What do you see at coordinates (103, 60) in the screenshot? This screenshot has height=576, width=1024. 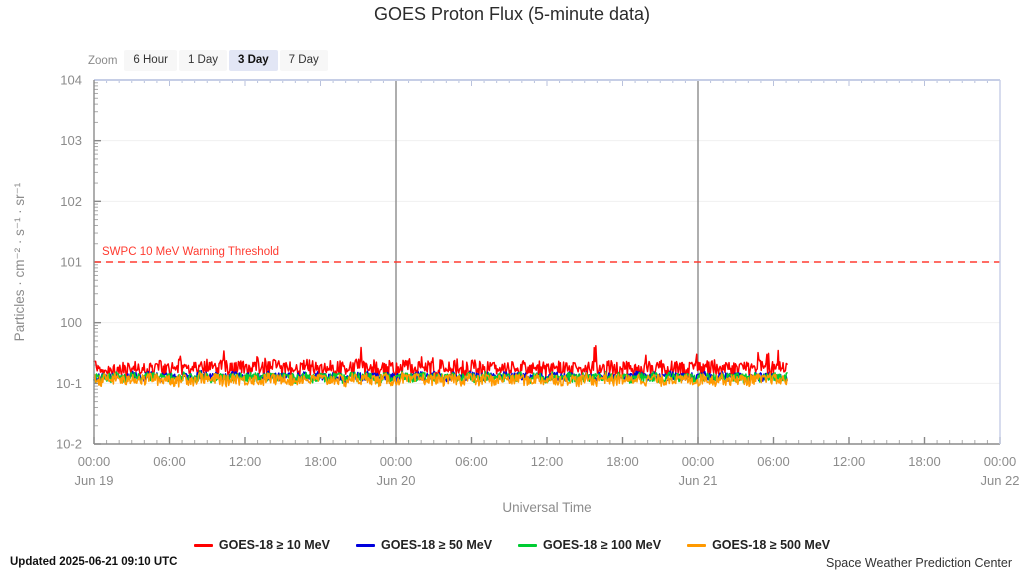 I see `zoom-label: Zoom` at bounding box center [103, 60].